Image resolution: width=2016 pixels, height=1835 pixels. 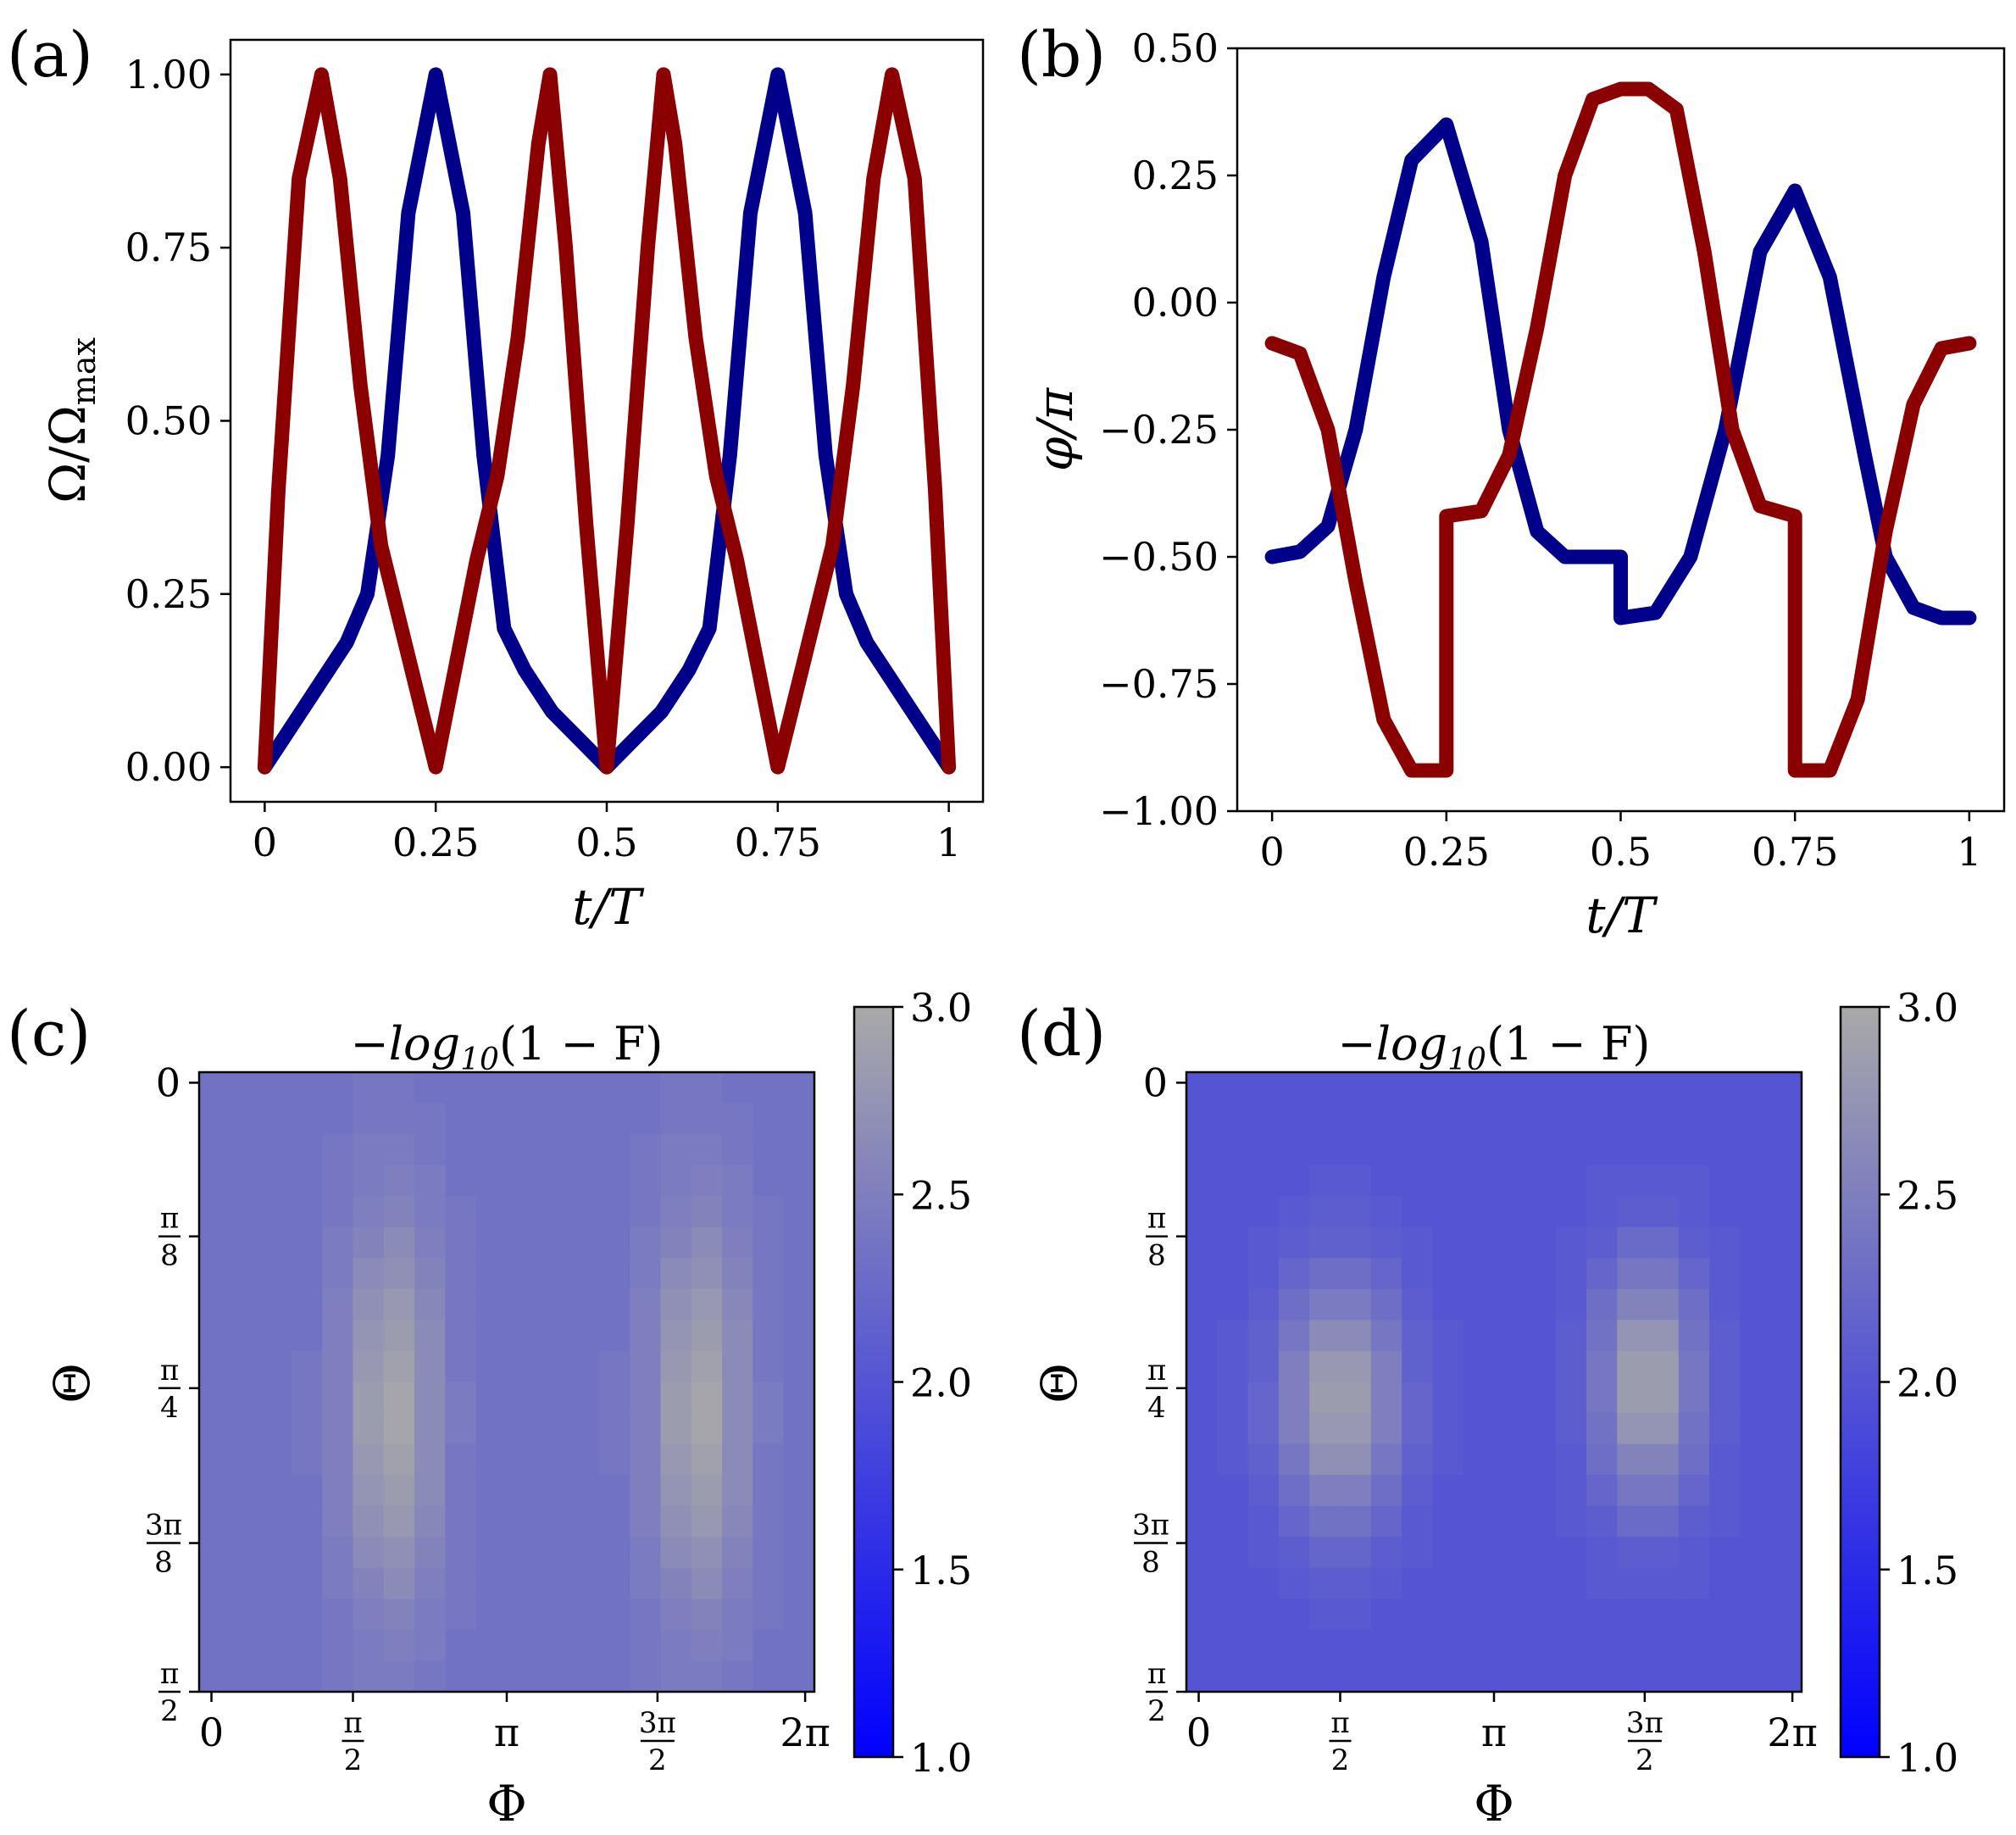 I want to click on fraction-tick-label: π4, so click(x=1157, y=1389).